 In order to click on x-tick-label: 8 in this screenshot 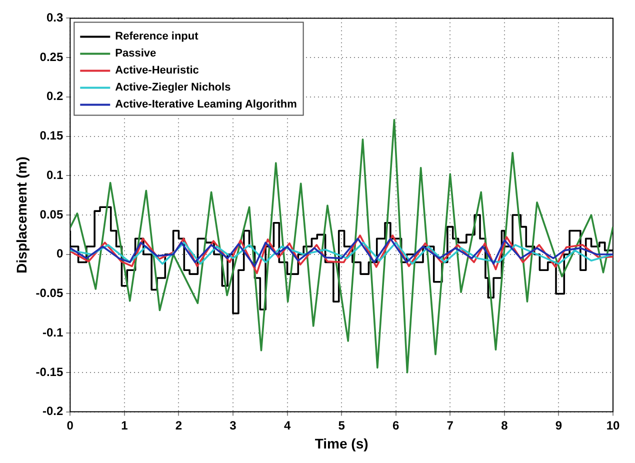, I will do `click(504, 425)`.